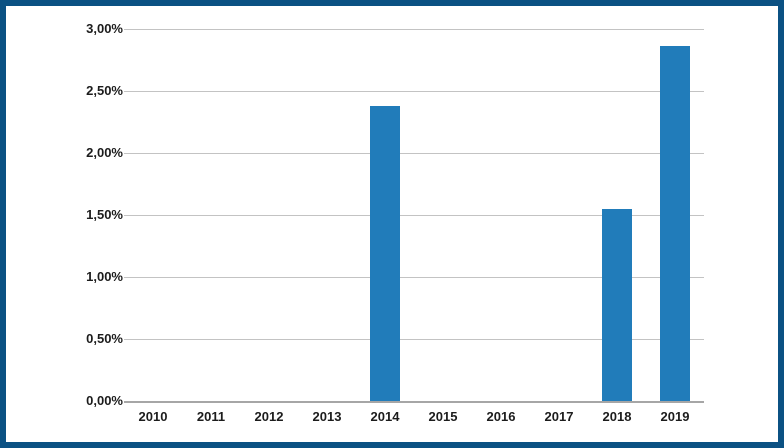 The width and height of the screenshot is (784, 448). What do you see at coordinates (153, 416) in the screenshot?
I see `x-tick-label: 2010` at bounding box center [153, 416].